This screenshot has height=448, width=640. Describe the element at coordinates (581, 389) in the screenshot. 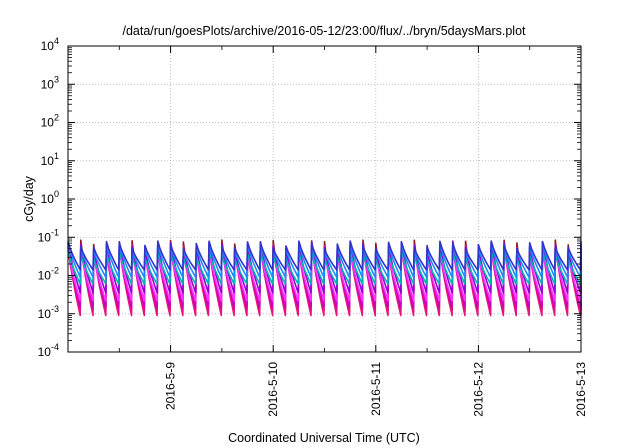

I see `x-tick-label: 2016-5-13` at that location.